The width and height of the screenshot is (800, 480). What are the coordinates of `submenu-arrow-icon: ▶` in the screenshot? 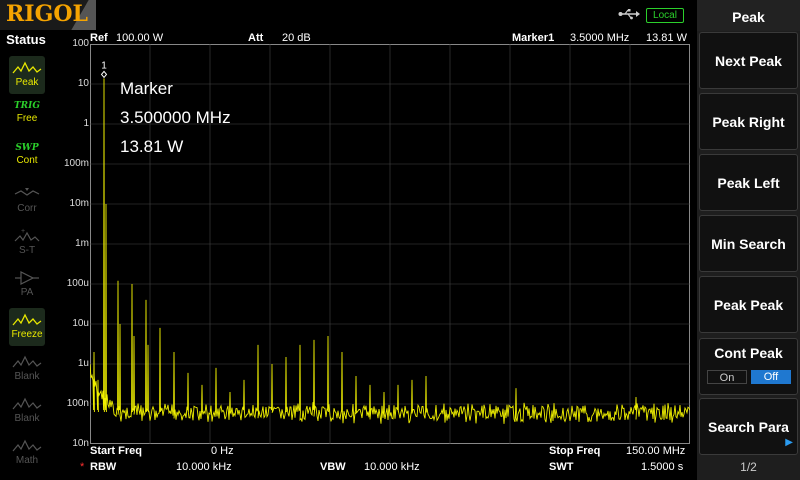 It's located at (789, 442).